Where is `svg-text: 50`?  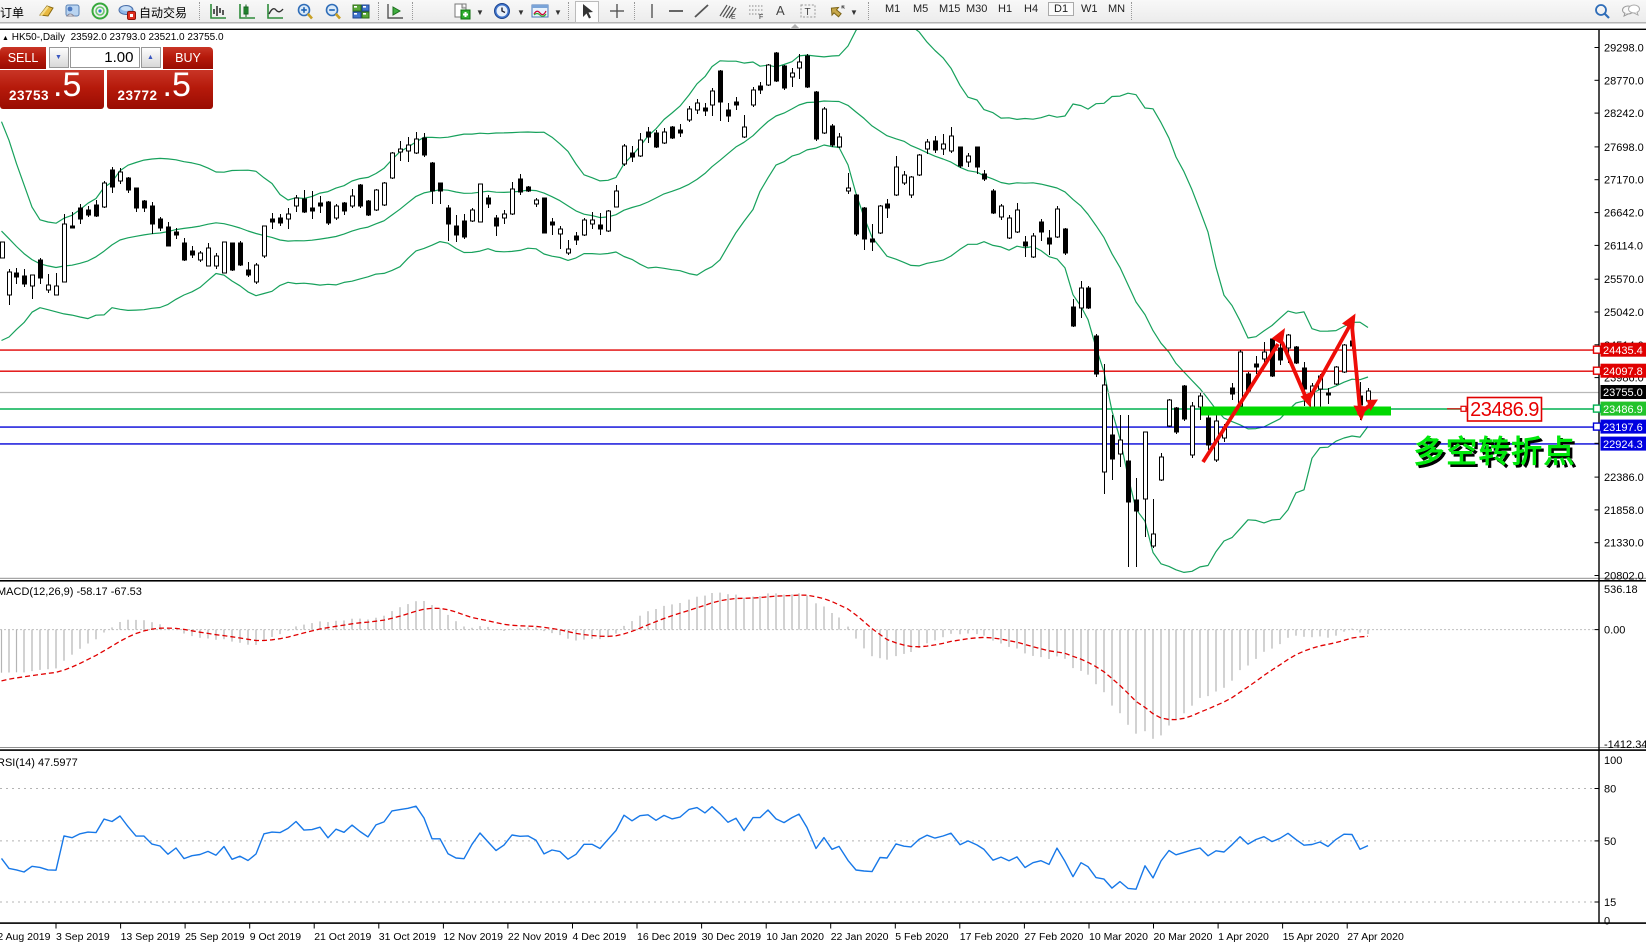
svg-text: 50 is located at coordinates (1610, 842).